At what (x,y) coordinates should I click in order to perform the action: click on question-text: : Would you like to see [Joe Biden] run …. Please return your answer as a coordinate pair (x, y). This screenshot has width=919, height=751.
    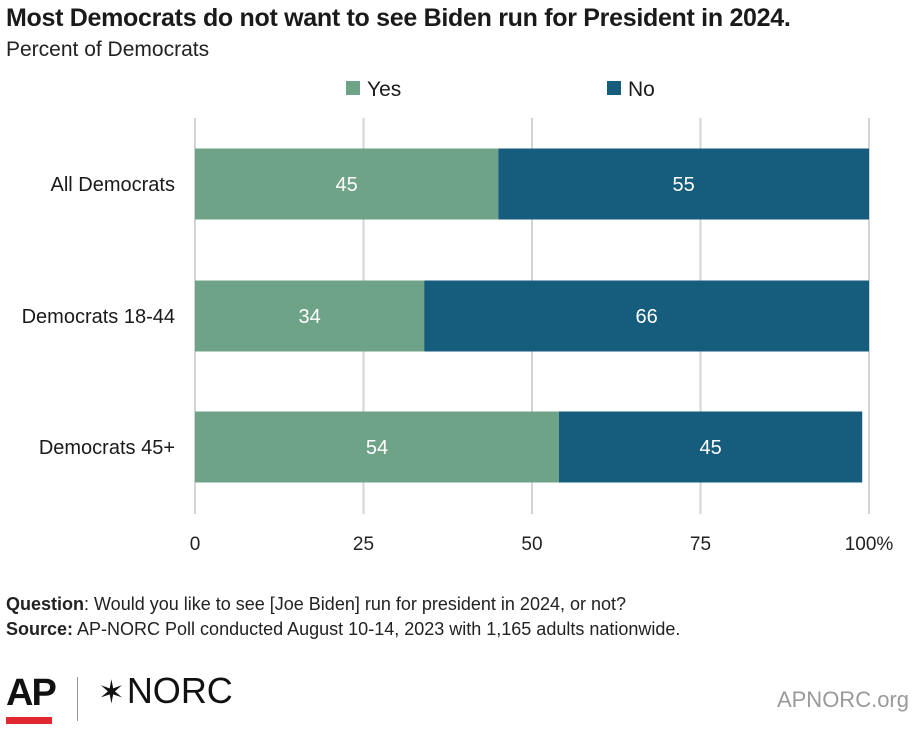
    Looking at the image, I should click on (355, 604).